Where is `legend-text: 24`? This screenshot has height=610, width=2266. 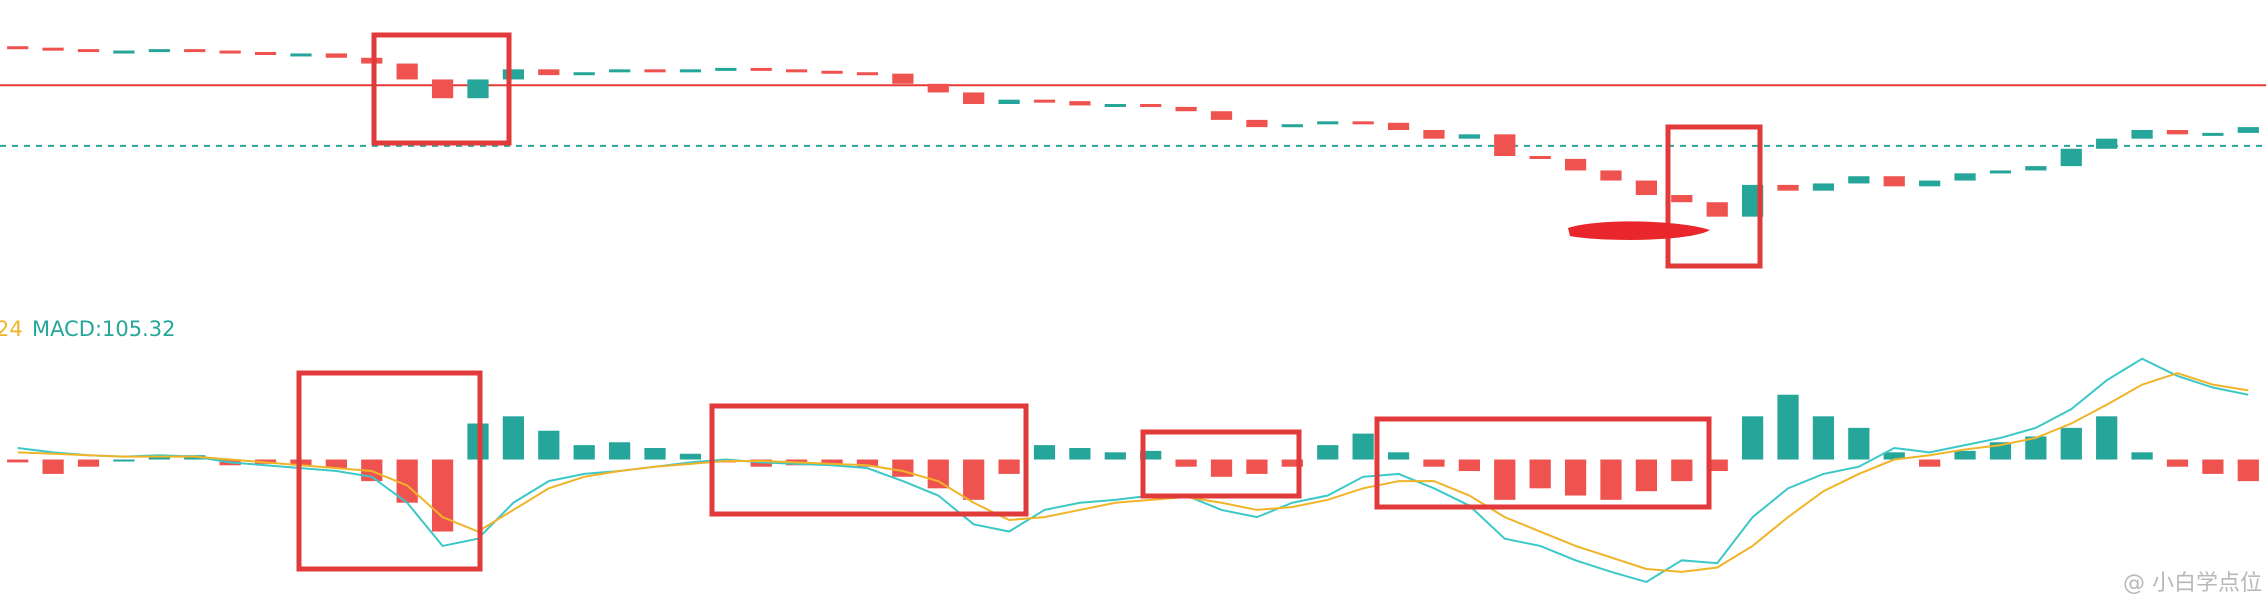 legend-text: 24 is located at coordinates (11, 329).